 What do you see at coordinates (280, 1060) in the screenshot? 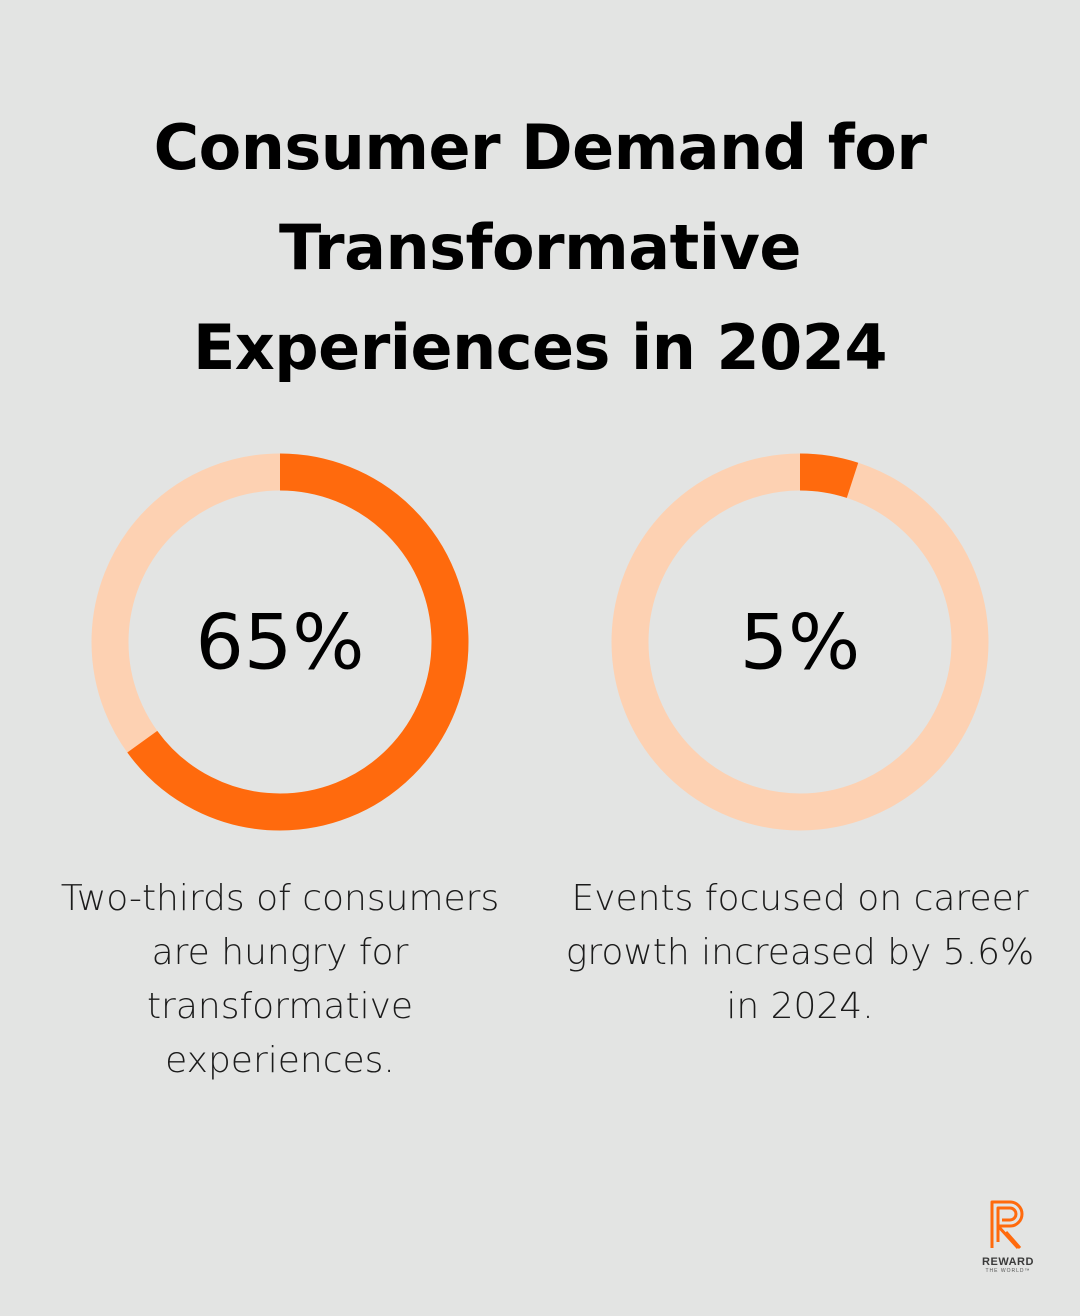
I see `caption-line: experiences.` at bounding box center [280, 1060].